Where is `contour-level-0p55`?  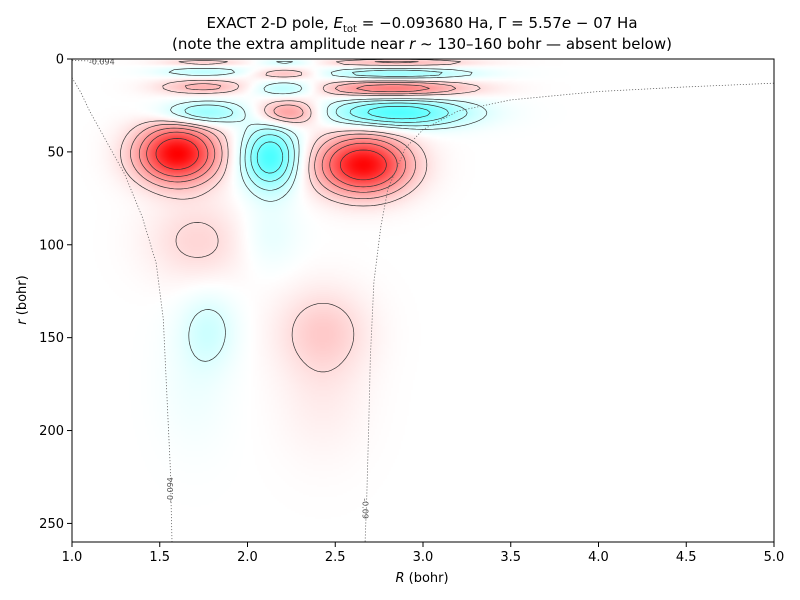
contour-level-0p55 is located at coordinates (272, 159).